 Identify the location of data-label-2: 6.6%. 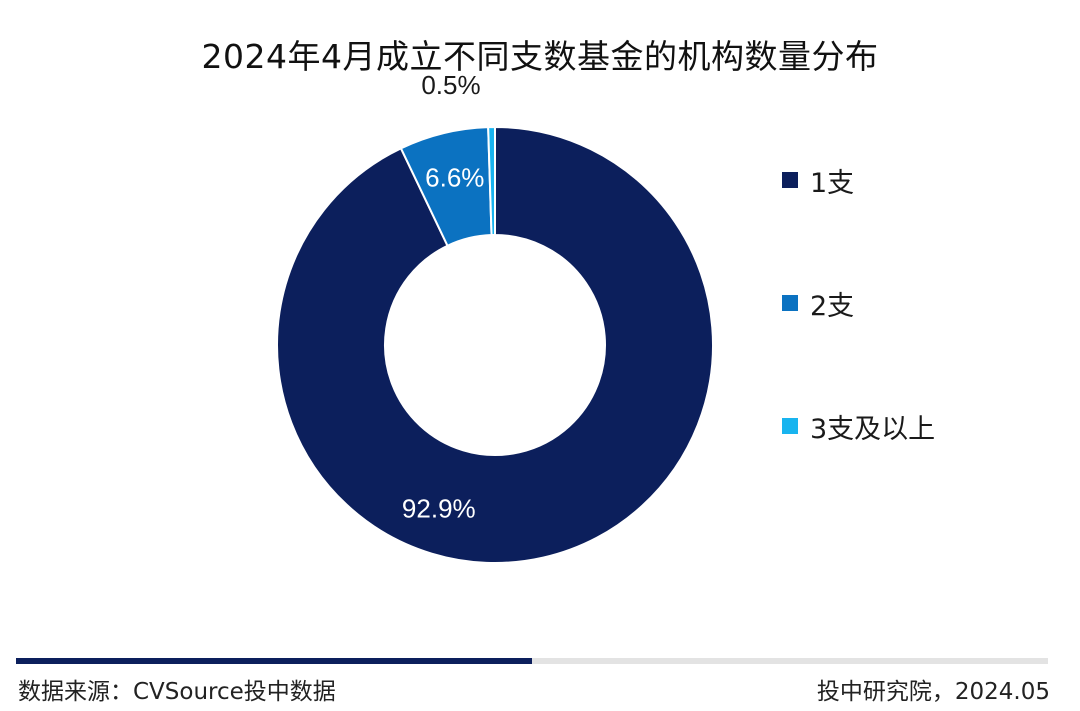
(454, 178).